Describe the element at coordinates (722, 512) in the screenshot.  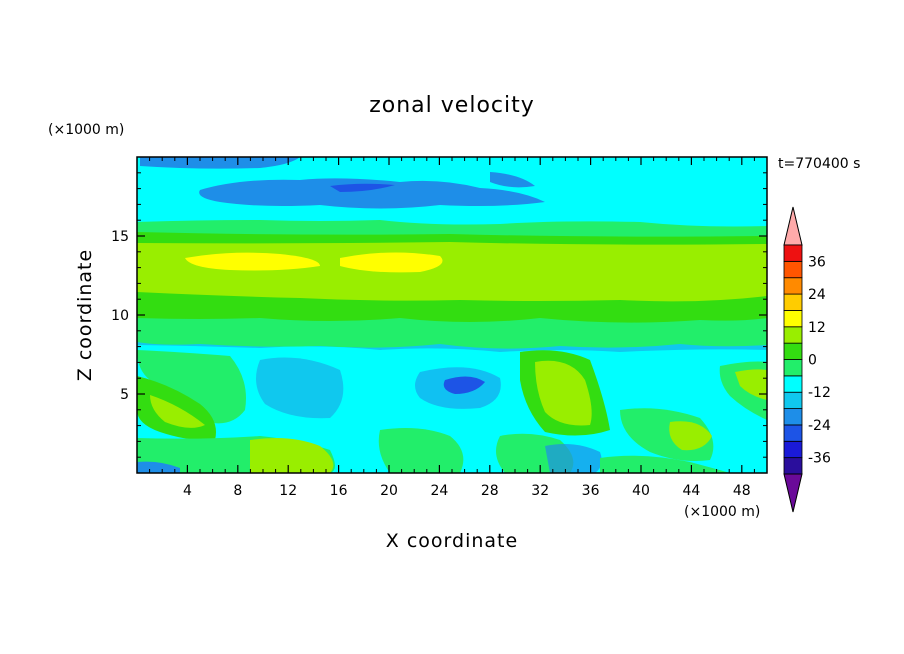
I see `x-unit-label: (×1000 m)` at that location.